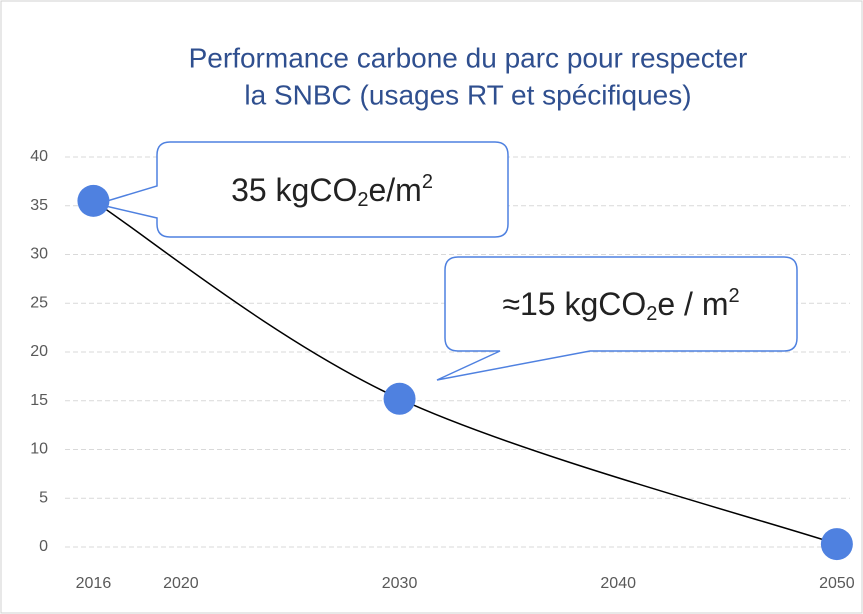  What do you see at coordinates (574, 304) in the screenshot?
I see `callout-part: ≈15 kgCO` at bounding box center [574, 304].